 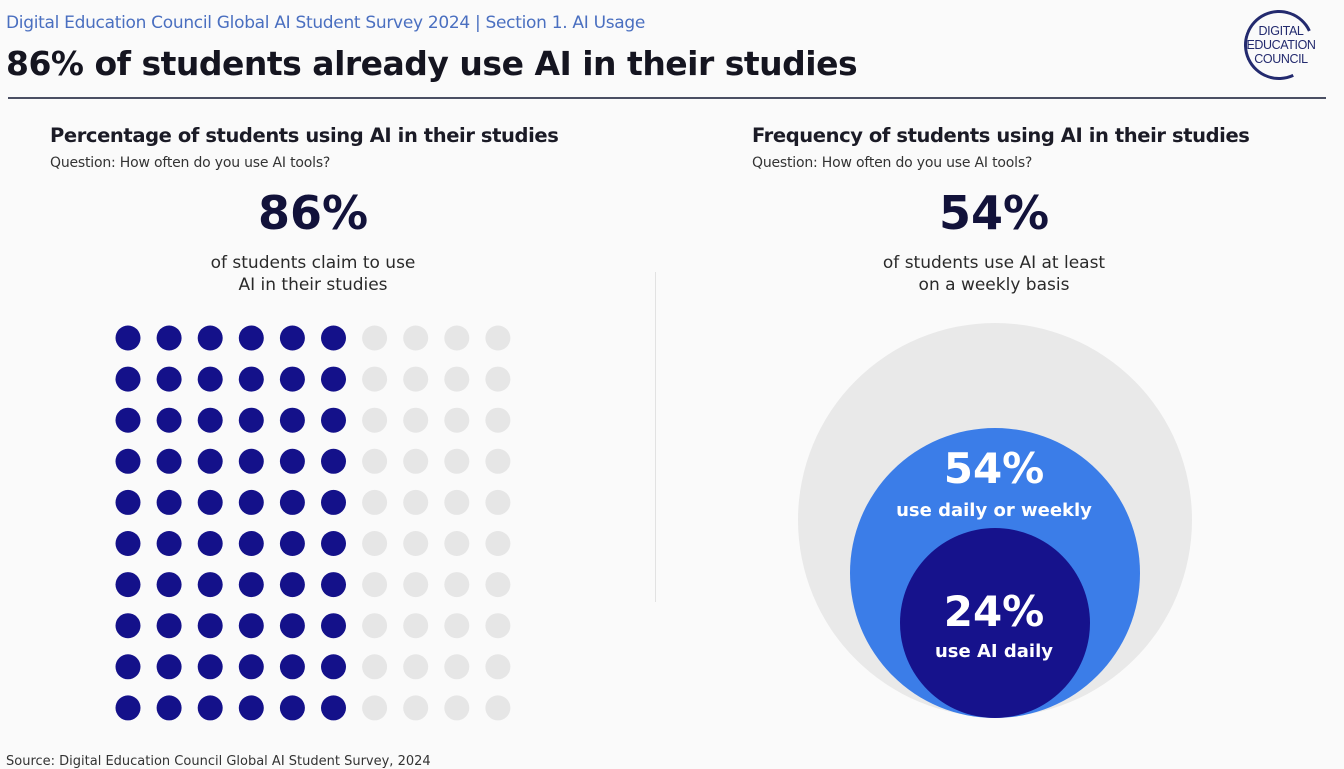 What do you see at coordinates (994, 285) in the screenshot?
I see `right-caption-line-2: on a weekly basis` at bounding box center [994, 285].